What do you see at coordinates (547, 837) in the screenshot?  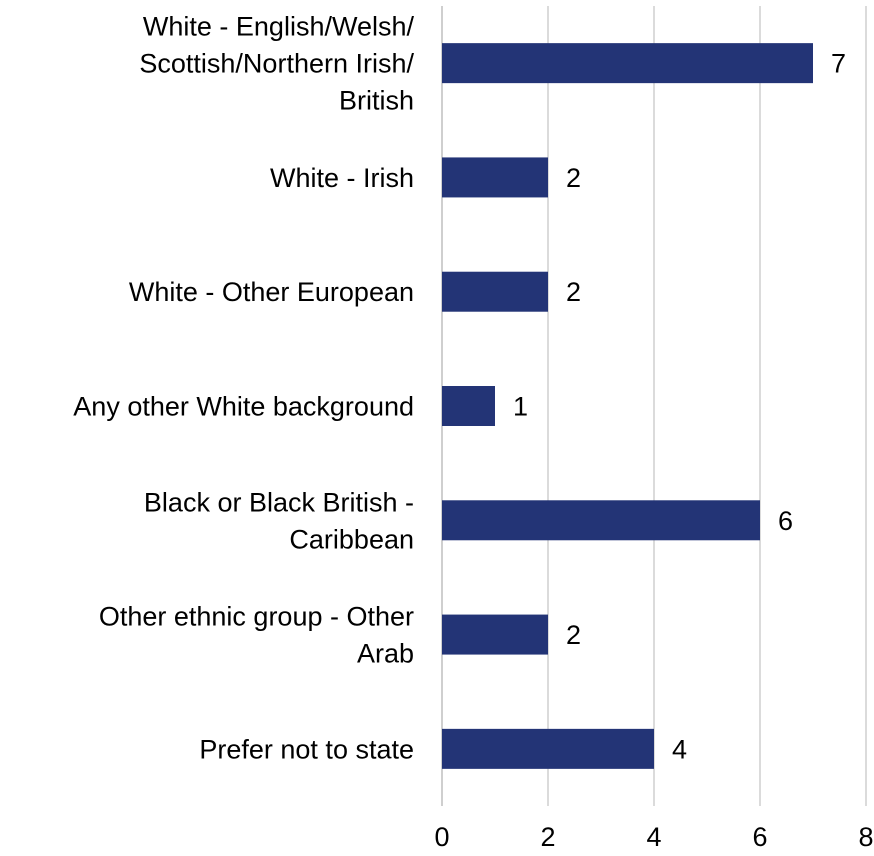 I see `x-tick-label: 2` at bounding box center [547, 837].